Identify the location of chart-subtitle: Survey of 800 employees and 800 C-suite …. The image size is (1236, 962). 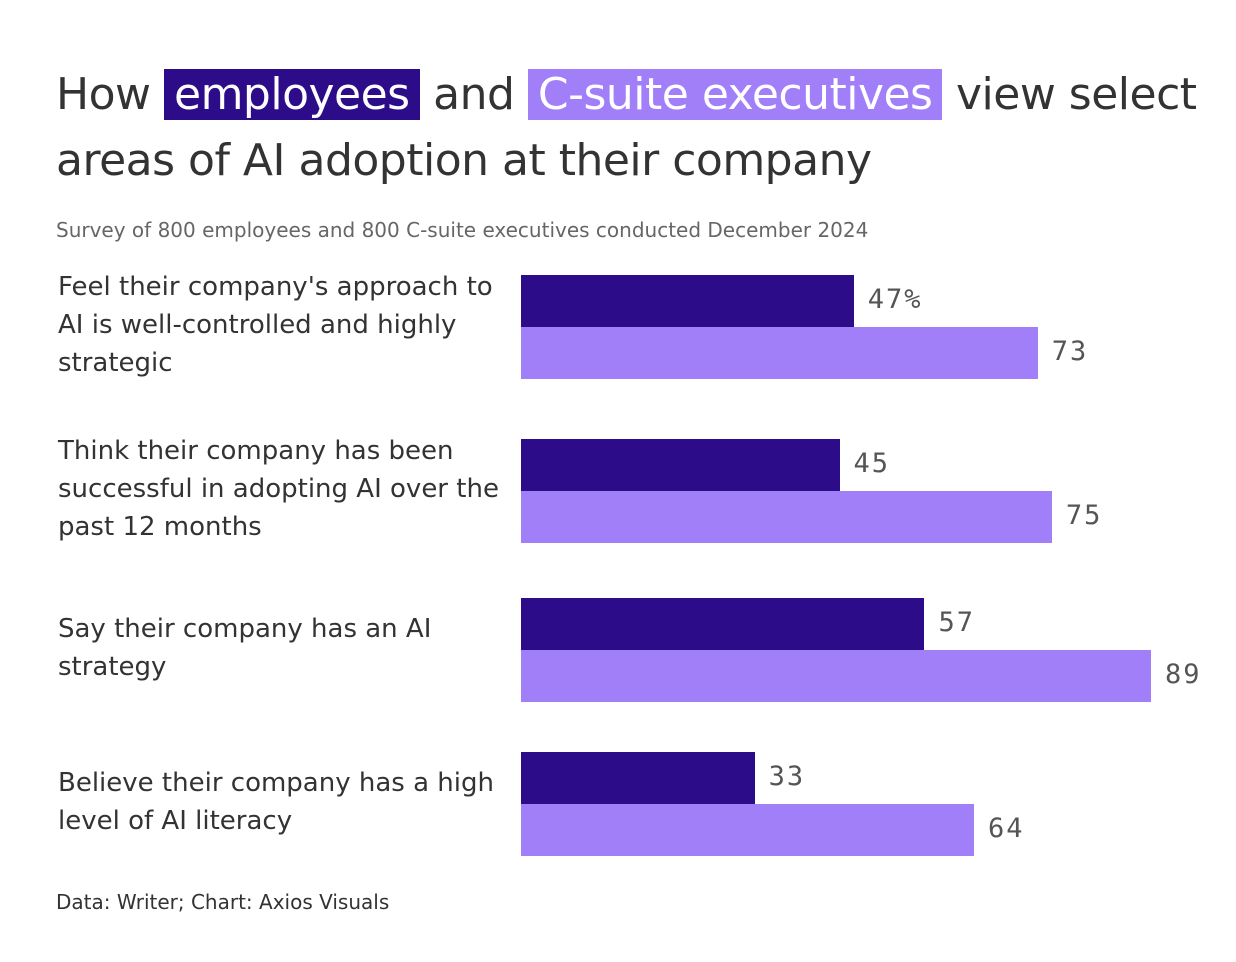
(462, 230).